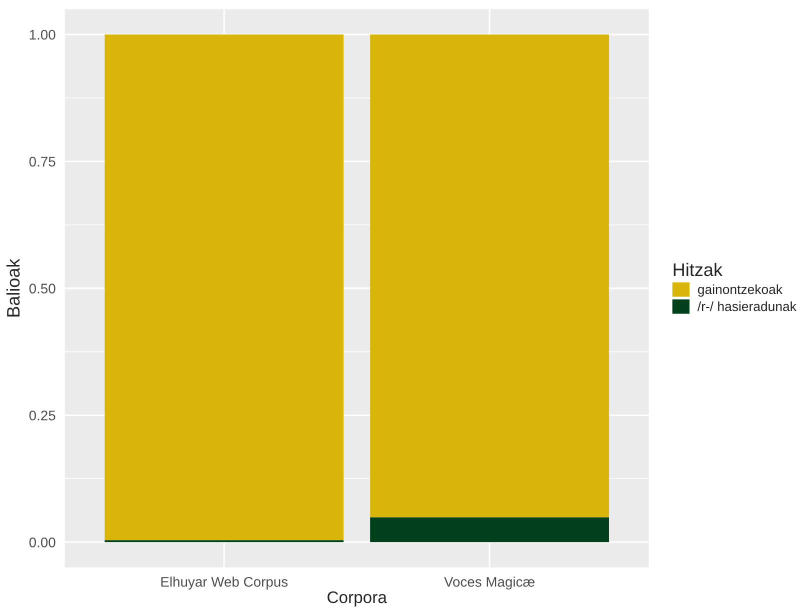  What do you see at coordinates (42, 161) in the screenshot?
I see `y-tick-label: 0.75` at bounding box center [42, 161].